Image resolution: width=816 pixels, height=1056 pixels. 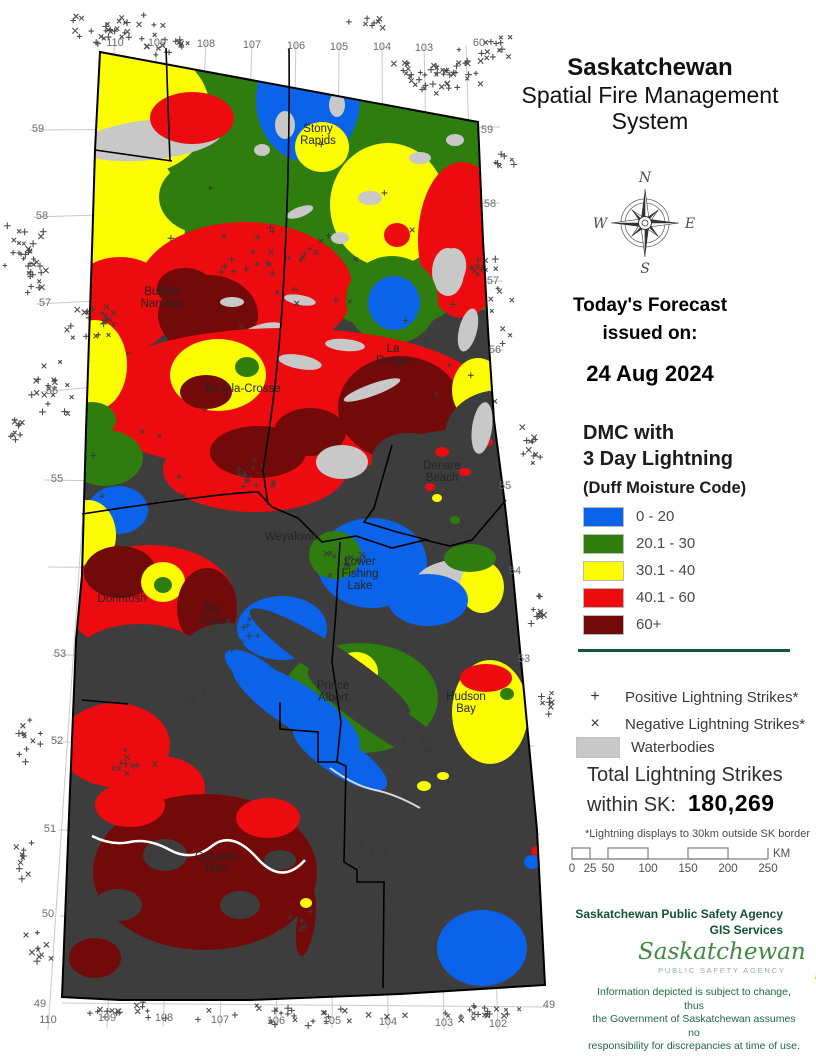 What do you see at coordinates (722, 970) in the screenshot?
I see `agency-logo-subtext: PUBLIC SAFETY AGENCY` at bounding box center [722, 970].